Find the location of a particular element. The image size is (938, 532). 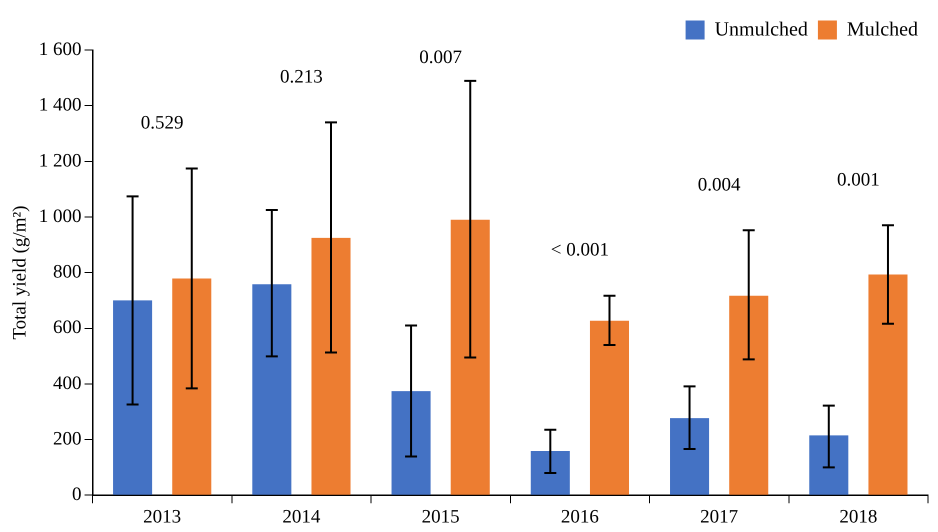

x-tick-label: 2014 is located at coordinates (301, 517).